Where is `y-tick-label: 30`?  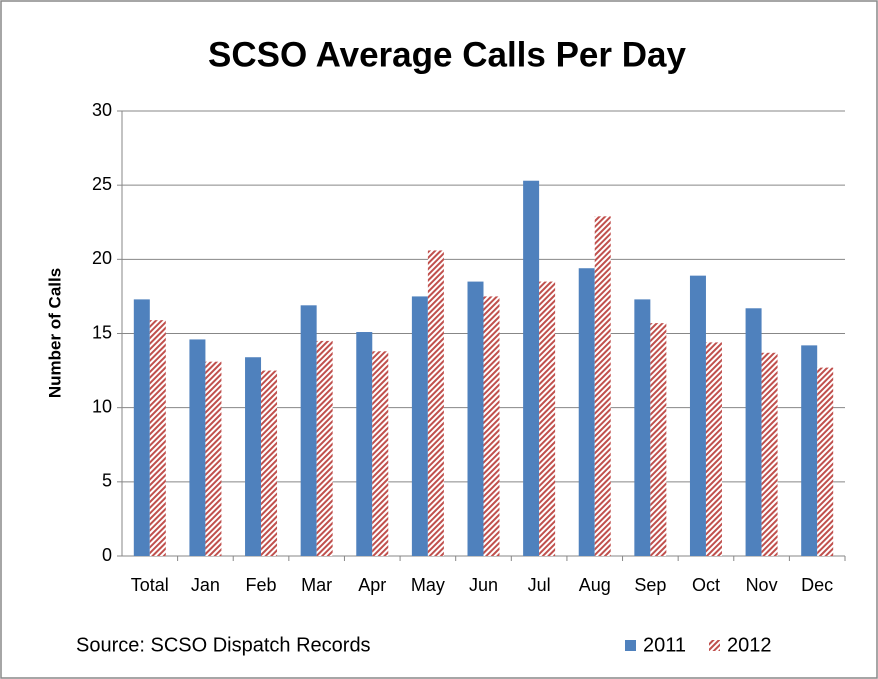
y-tick-label: 30 is located at coordinates (102, 110).